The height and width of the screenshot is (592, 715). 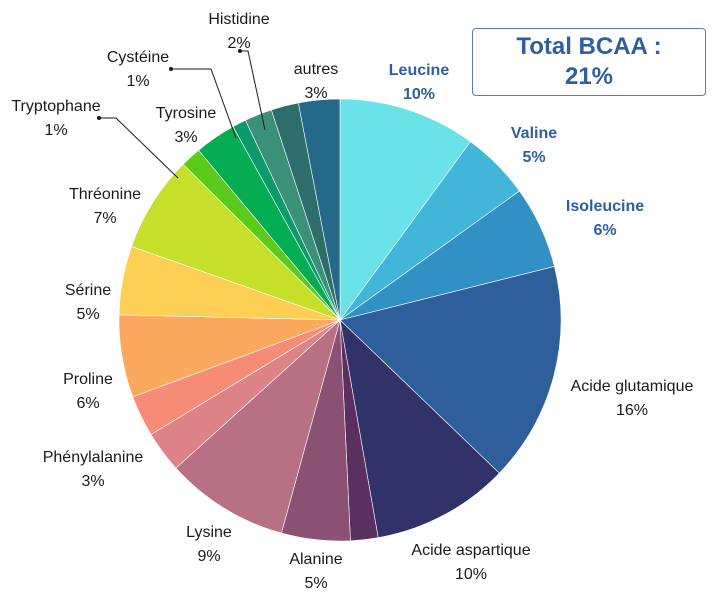 I want to click on label-autres: autres, so click(x=316, y=69).